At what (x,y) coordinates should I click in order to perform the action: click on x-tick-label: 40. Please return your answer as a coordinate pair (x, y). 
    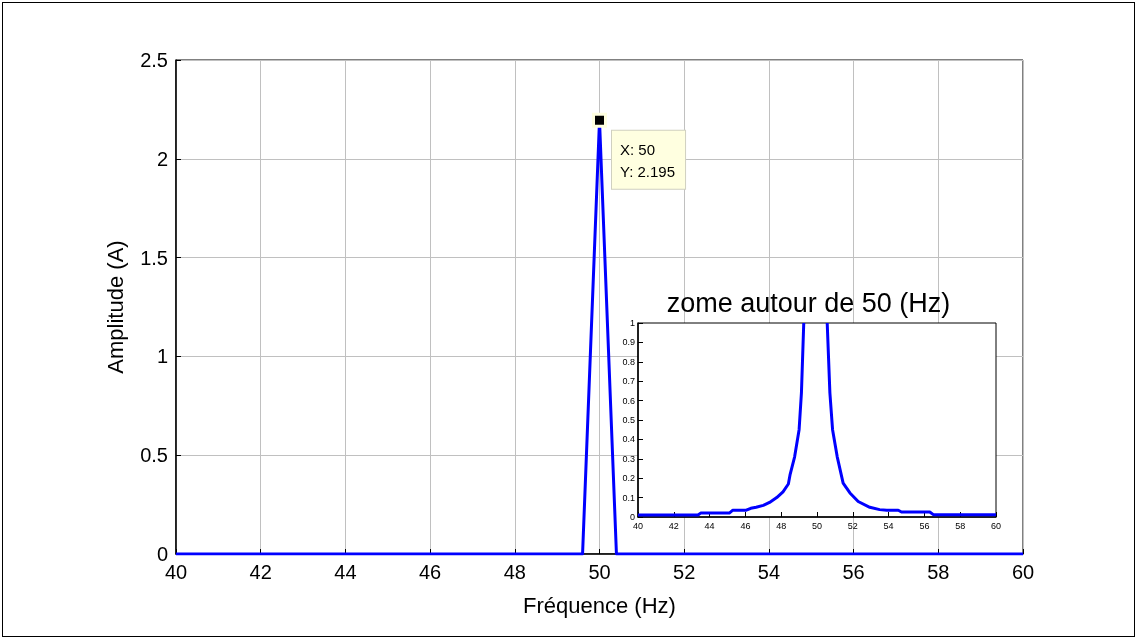
    Looking at the image, I should click on (638, 525).